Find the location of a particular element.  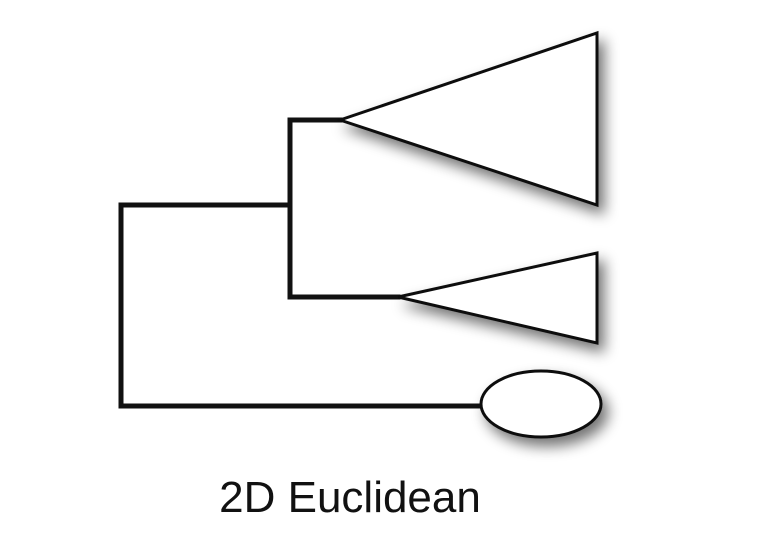

lower-clade-triangle is located at coordinates (498, 298).